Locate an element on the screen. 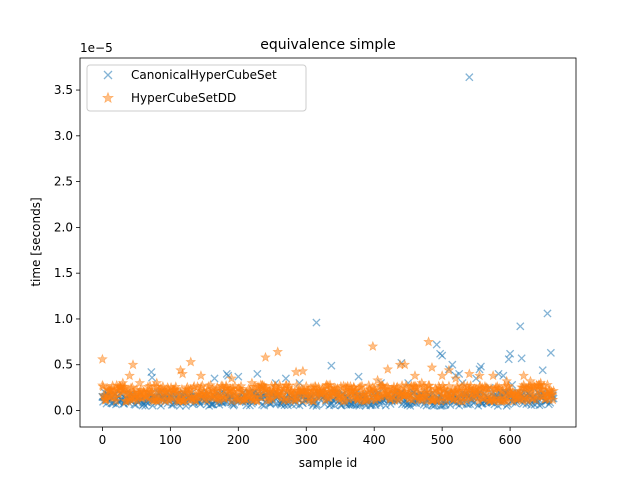 This screenshot has height=484, width=640. x-tick-label: 600 is located at coordinates (510, 440).